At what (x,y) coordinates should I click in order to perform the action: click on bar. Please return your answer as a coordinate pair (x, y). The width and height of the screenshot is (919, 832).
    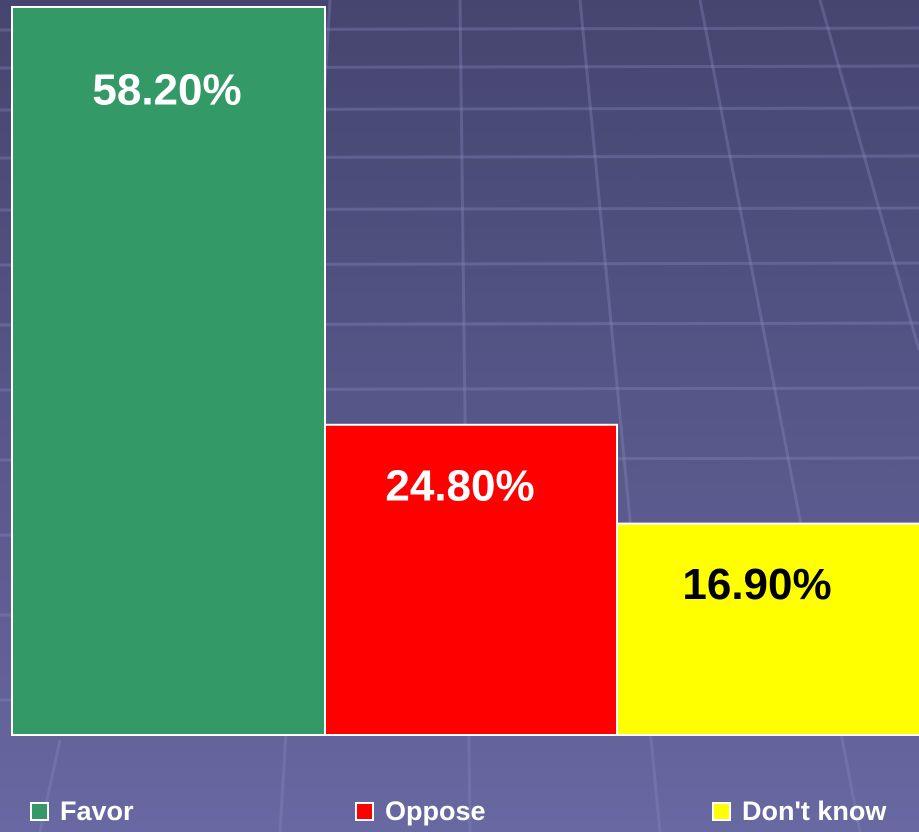
    Looking at the image, I should click on (767, 629).